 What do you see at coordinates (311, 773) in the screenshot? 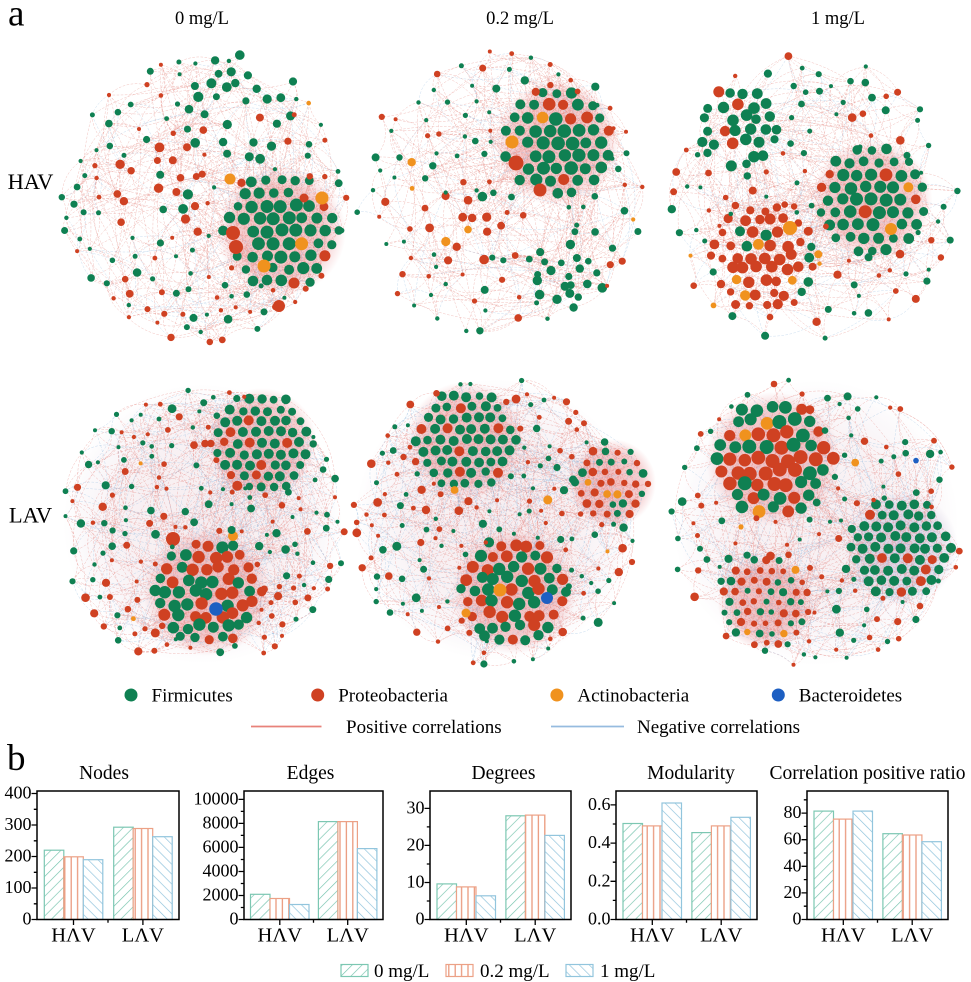
I see `svg-text: Edges` at bounding box center [311, 773].